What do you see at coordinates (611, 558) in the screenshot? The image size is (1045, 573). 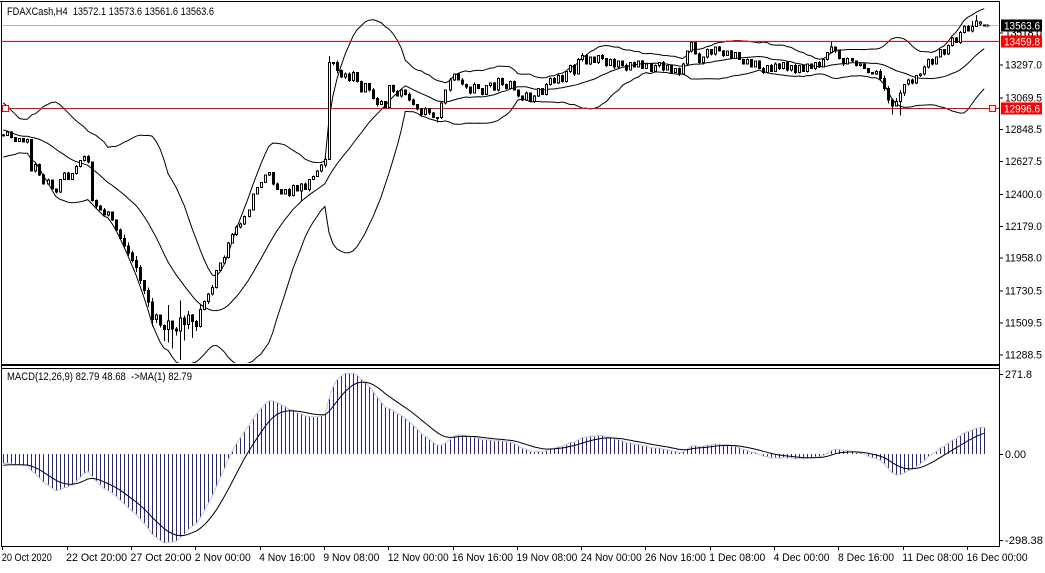 I see `svg-text: 24 Nov 00:00` at bounding box center [611, 558].